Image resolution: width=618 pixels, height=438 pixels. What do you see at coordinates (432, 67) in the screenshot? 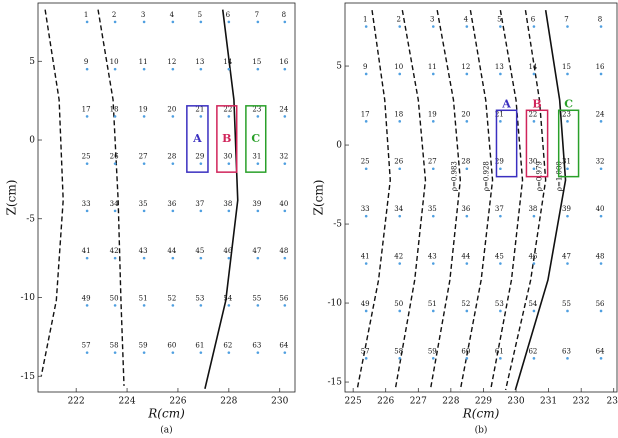
I see `point-label: 11` at bounding box center [432, 67].